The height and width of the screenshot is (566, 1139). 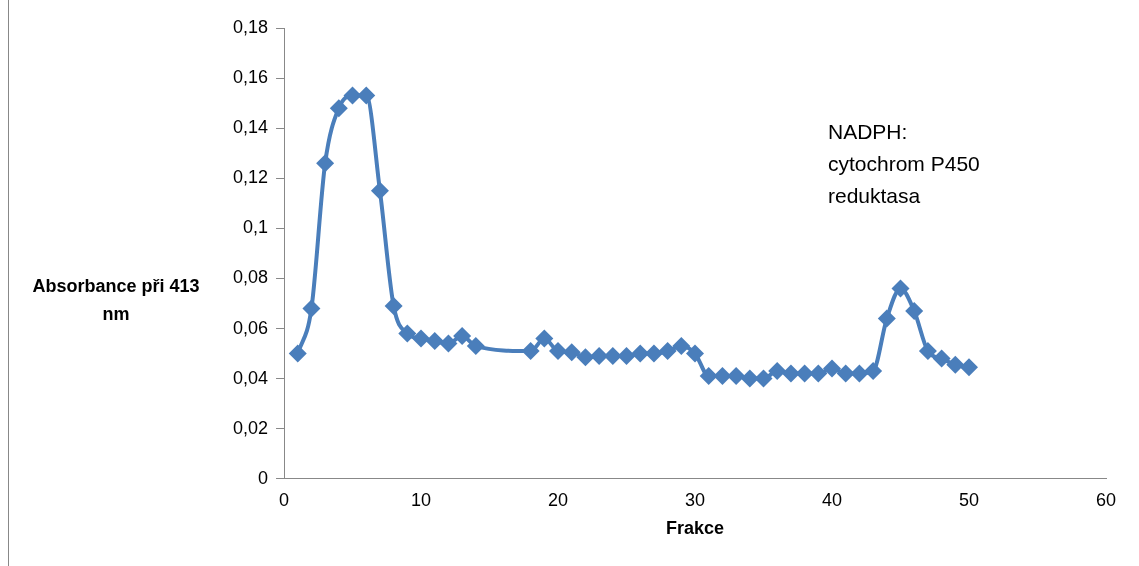 What do you see at coordinates (250, 277) in the screenshot?
I see `y-tick-label: 0,08` at bounding box center [250, 277].